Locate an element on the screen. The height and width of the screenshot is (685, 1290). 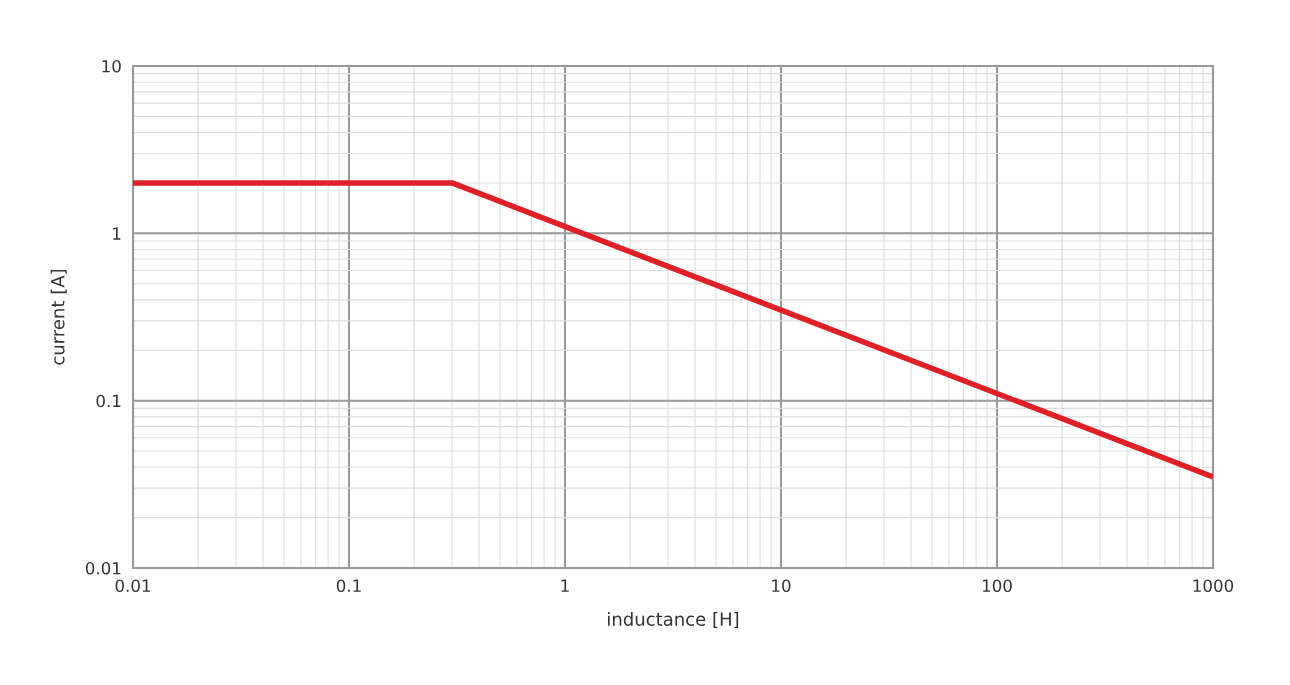
y-tick-label: 0.1 is located at coordinates (108, 401).